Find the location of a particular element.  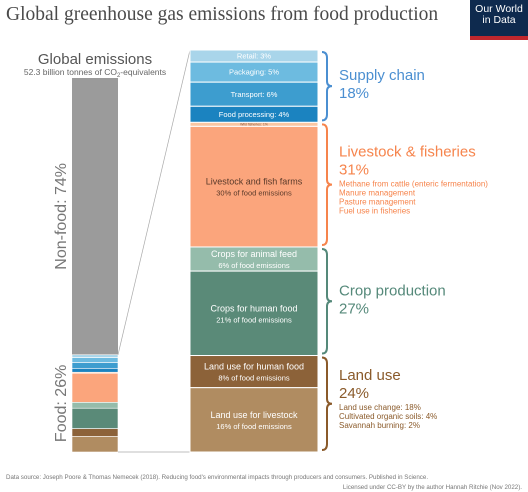

segment-label-packaging-5: Packaging: 5% is located at coordinates (254, 72).